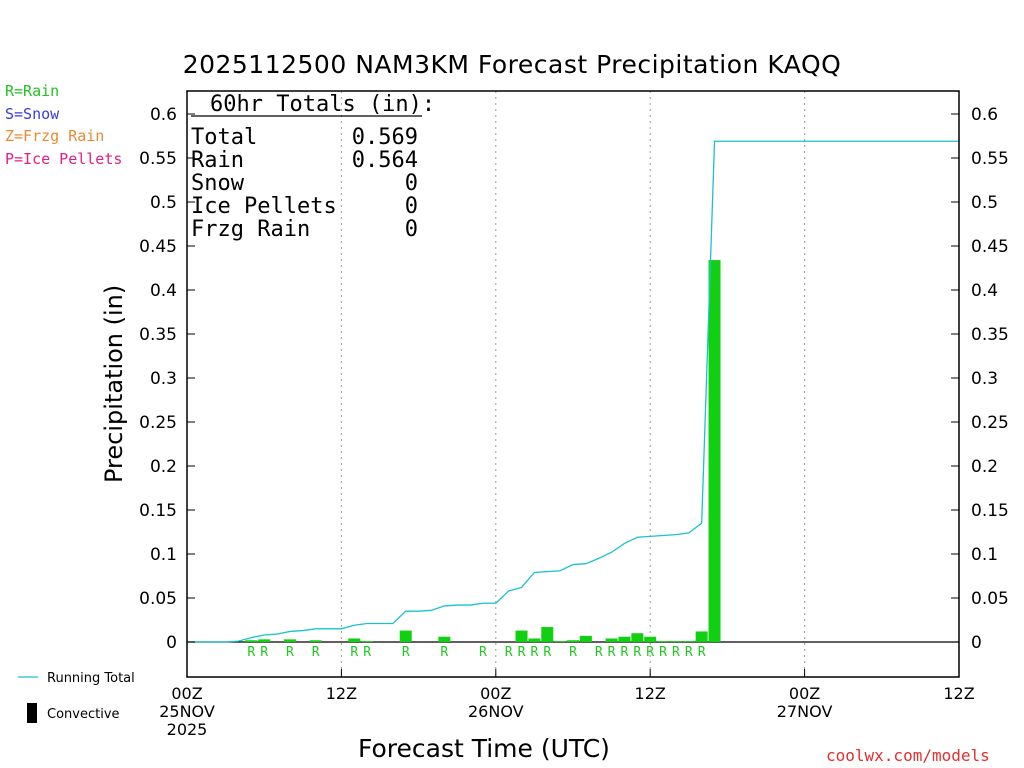 The height and width of the screenshot is (768, 1024). I want to click on totals-row-name: Snow, so click(217, 183).